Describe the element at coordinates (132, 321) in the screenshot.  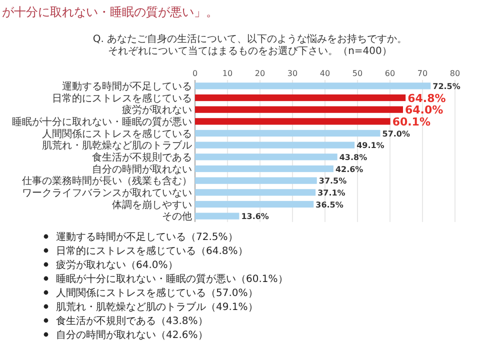
I see `text: 食生活が不規則である（43.8%）` at that location.